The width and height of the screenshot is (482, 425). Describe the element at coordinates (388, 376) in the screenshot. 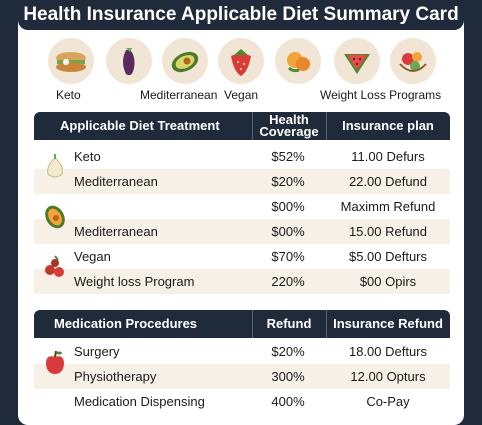

I see `insurance-refund-value: 12.00 Opturs` at that location.